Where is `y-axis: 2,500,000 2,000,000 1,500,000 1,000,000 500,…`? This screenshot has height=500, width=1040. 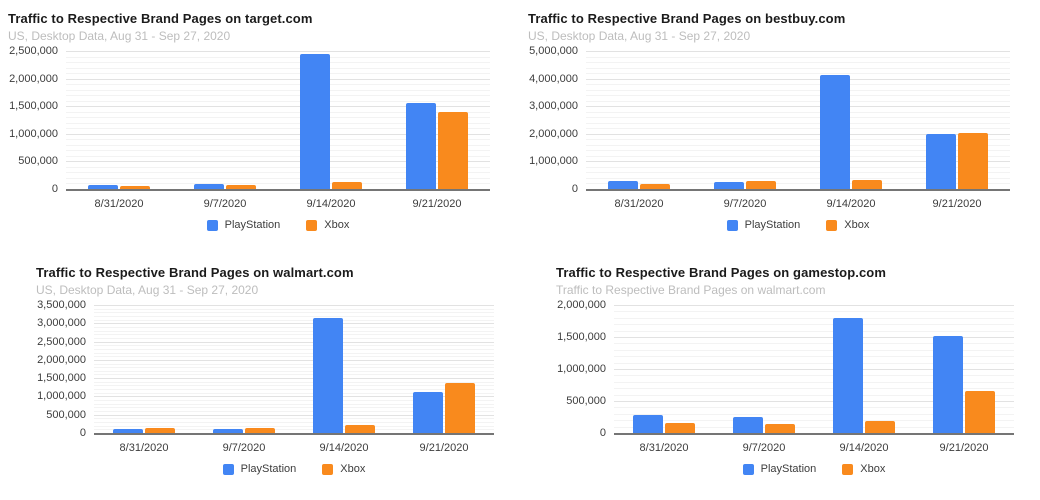
y-axis: 2,500,000 2,000,000 1,500,000 1,000,000 500,… is located at coordinates (37, 120).